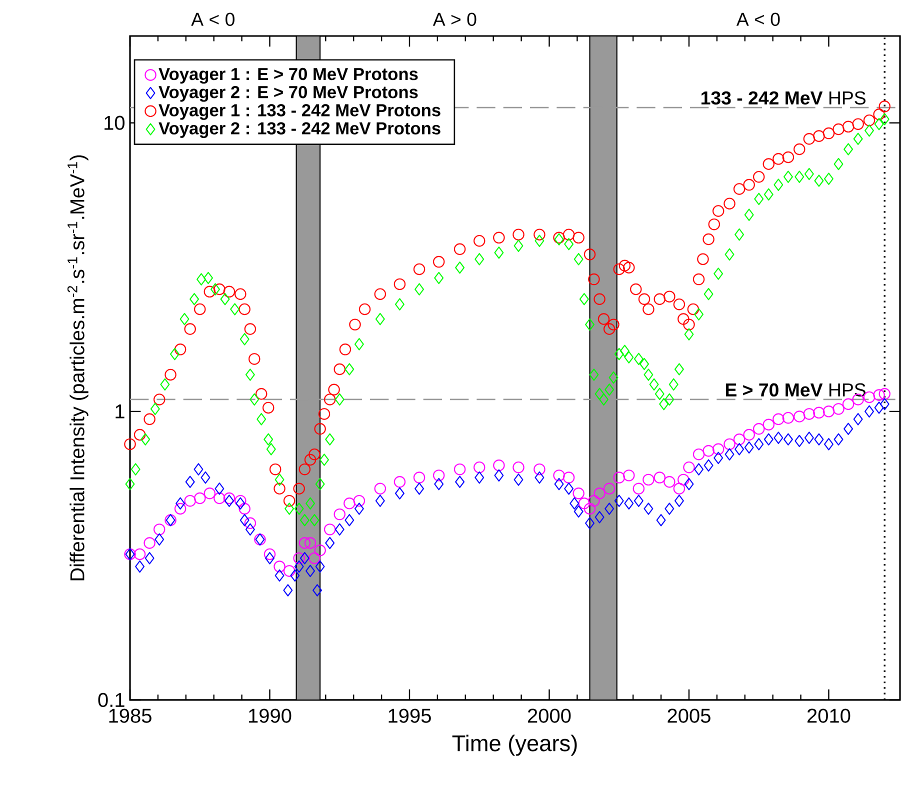 The image size is (905, 787). Describe the element at coordinates (549, 715) in the screenshot. I see `x-tick-label: 2000` at that location.